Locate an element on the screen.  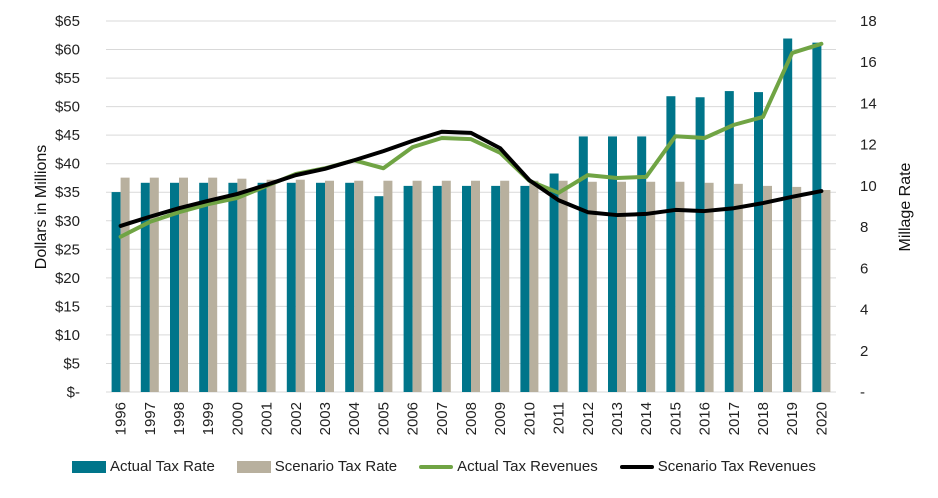
right-axis-tick-label: 4 is located at coordinates (864, 310).